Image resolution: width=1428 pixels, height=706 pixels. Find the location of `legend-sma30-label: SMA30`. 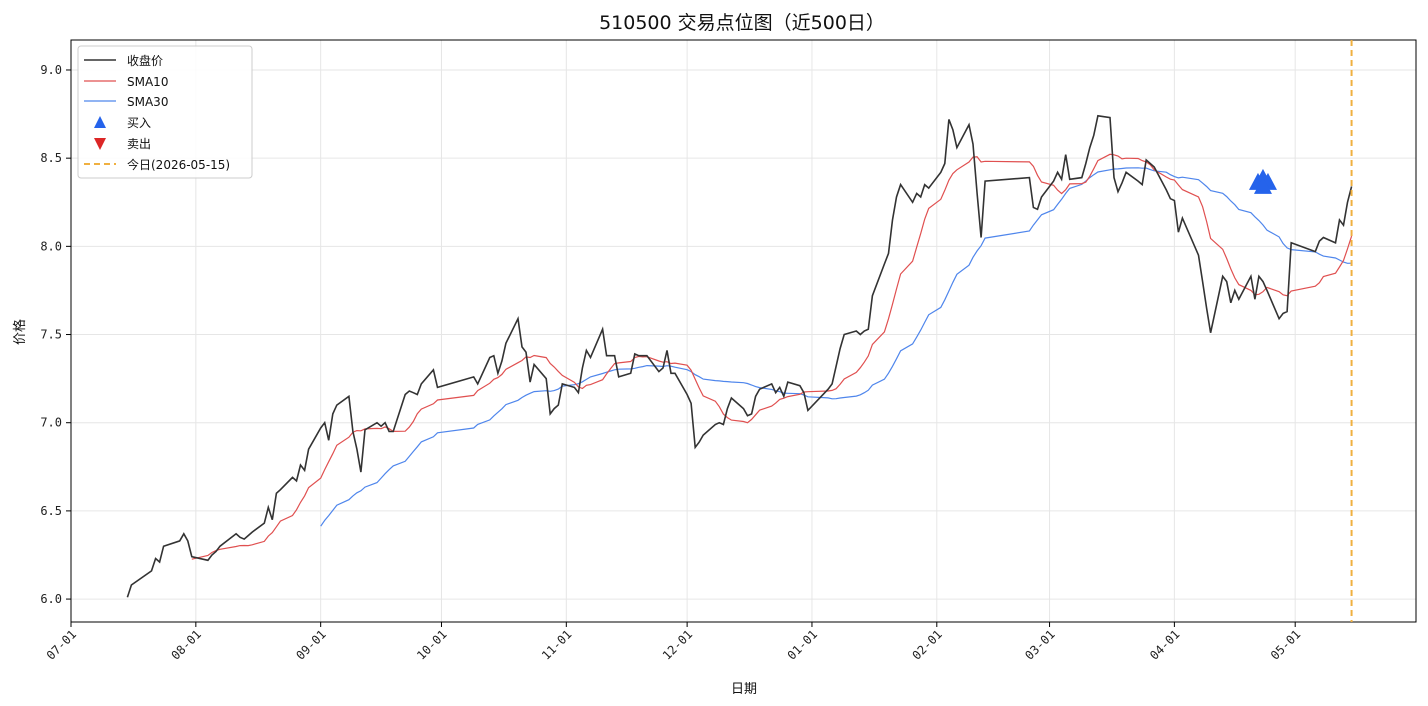

legend-sma30-label: SMA30 is located at coordinates (147, 102).